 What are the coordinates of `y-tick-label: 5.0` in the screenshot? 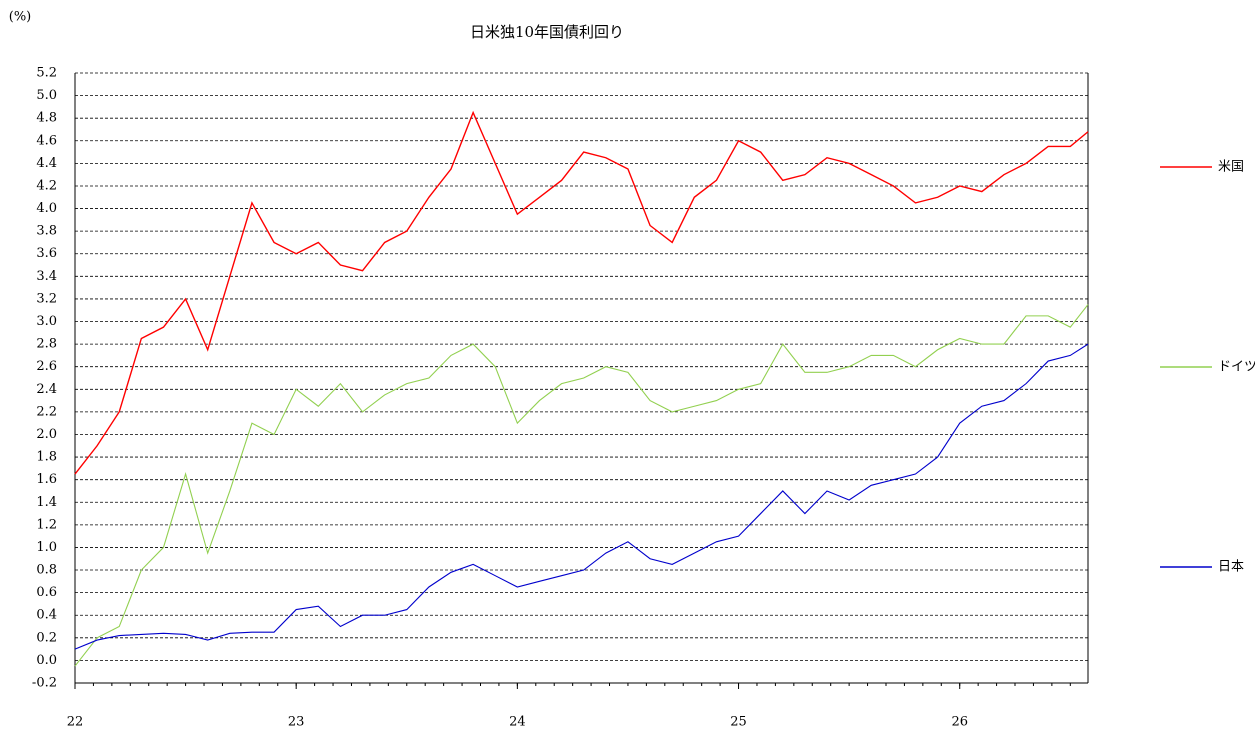 It's located at (46, 95).